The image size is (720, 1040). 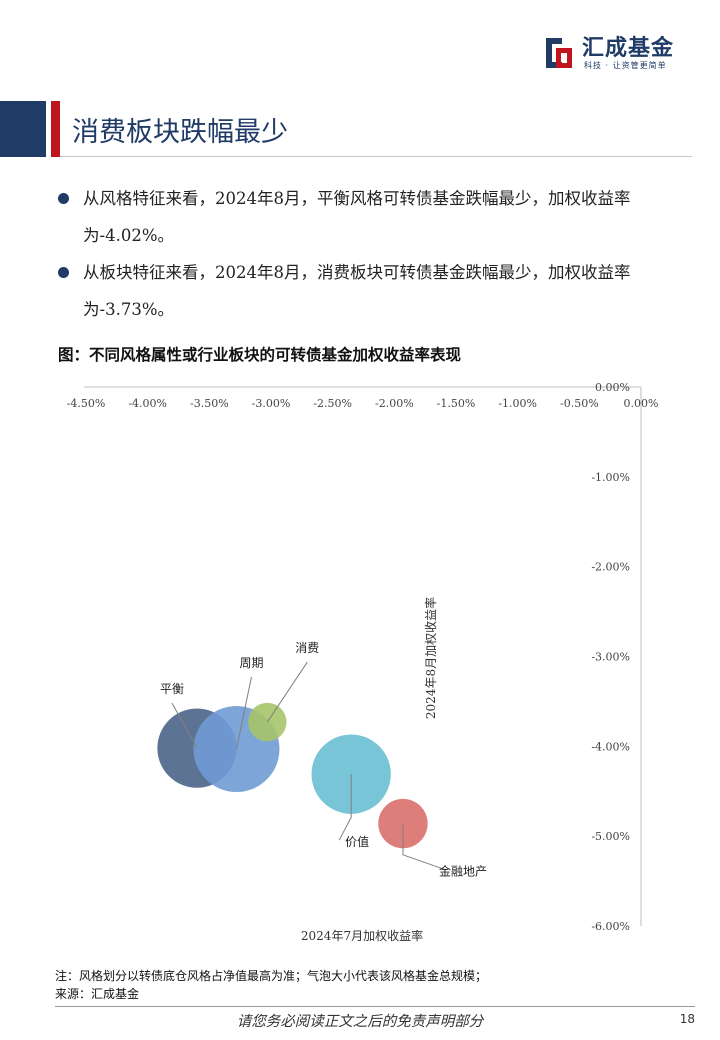 I want to click on x-tick-label: -3.50%, so click(x=209, y=403).